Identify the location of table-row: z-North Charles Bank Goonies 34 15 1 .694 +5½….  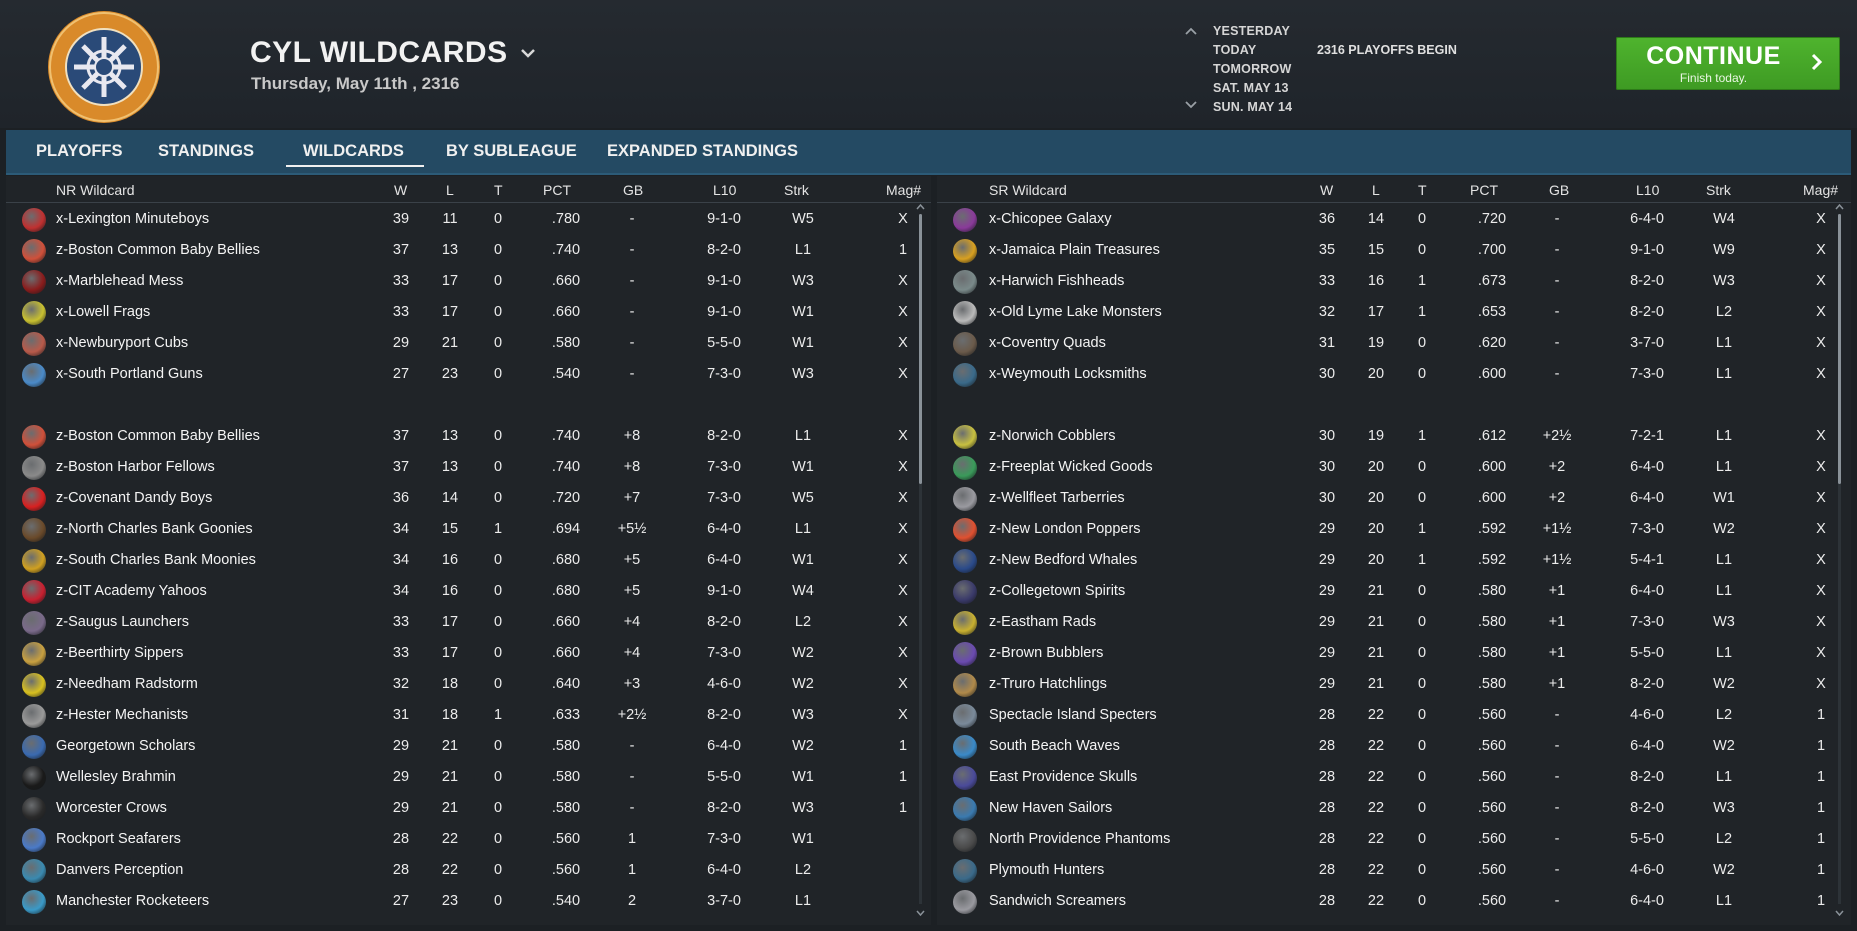
(468, 529).